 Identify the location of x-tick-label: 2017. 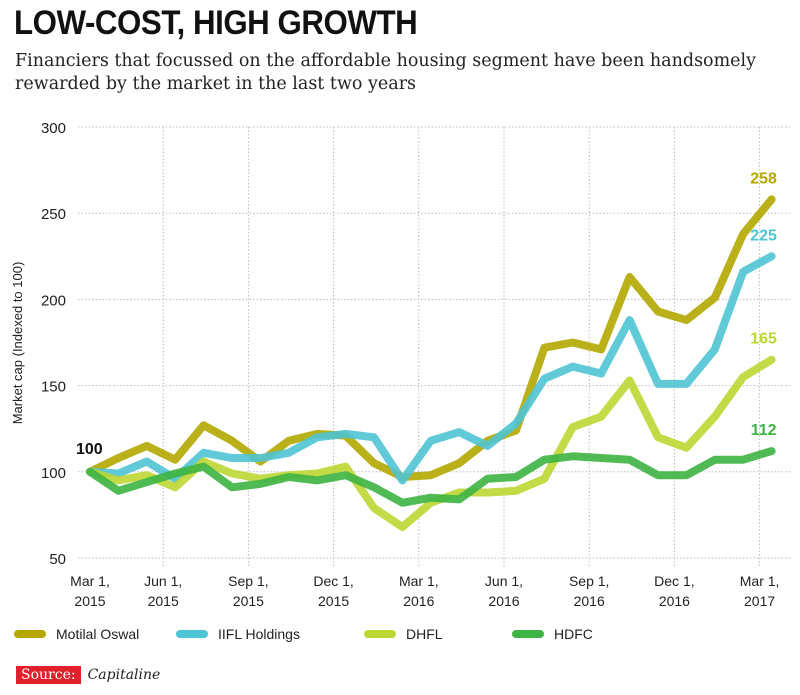
(759, 601).